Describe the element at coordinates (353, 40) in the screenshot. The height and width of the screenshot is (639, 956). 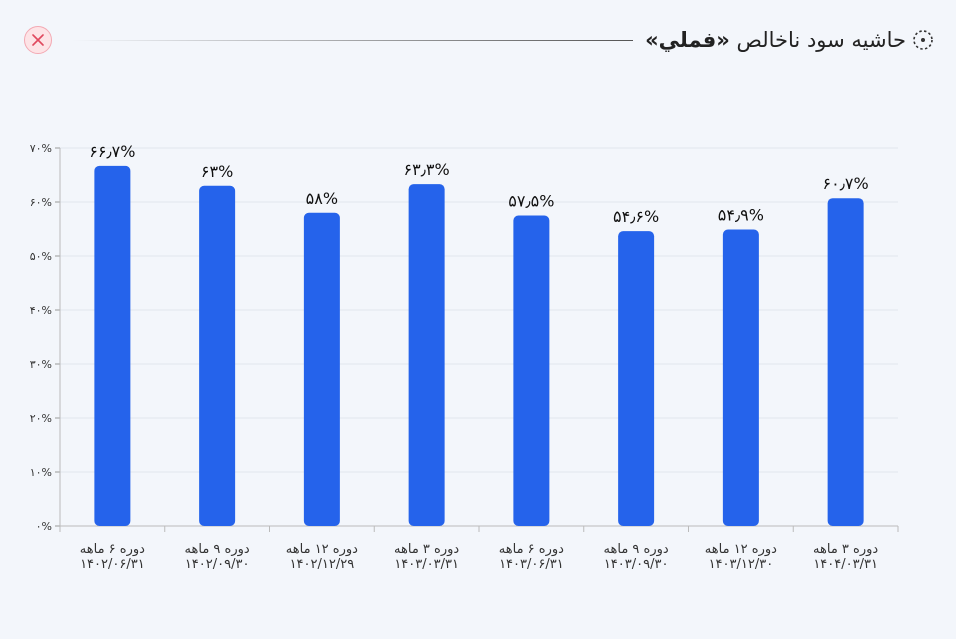
I see `header-divider` at that location.